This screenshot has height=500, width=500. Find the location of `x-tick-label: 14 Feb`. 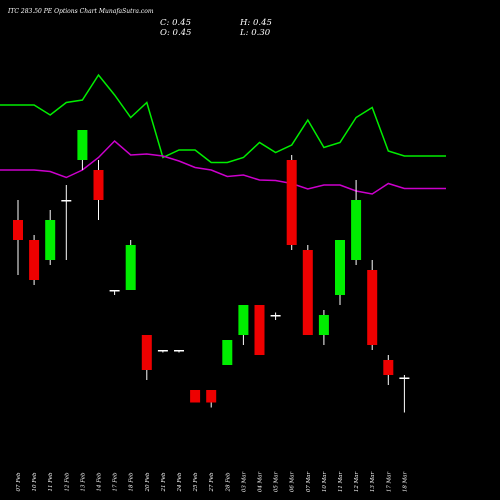

x-tick-label: 14 Feb is located at coordinates (100, 482).